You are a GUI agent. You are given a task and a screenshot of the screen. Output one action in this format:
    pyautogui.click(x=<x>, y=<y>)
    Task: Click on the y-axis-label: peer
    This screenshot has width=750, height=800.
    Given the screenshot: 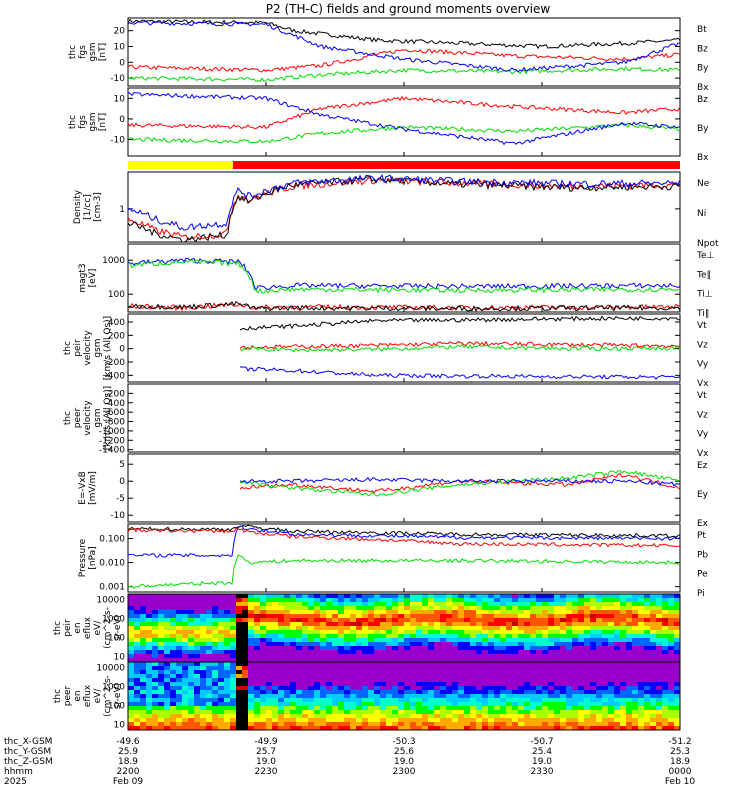 What is the action you would take?
    pyautogui.click(x=78, y=417)
    